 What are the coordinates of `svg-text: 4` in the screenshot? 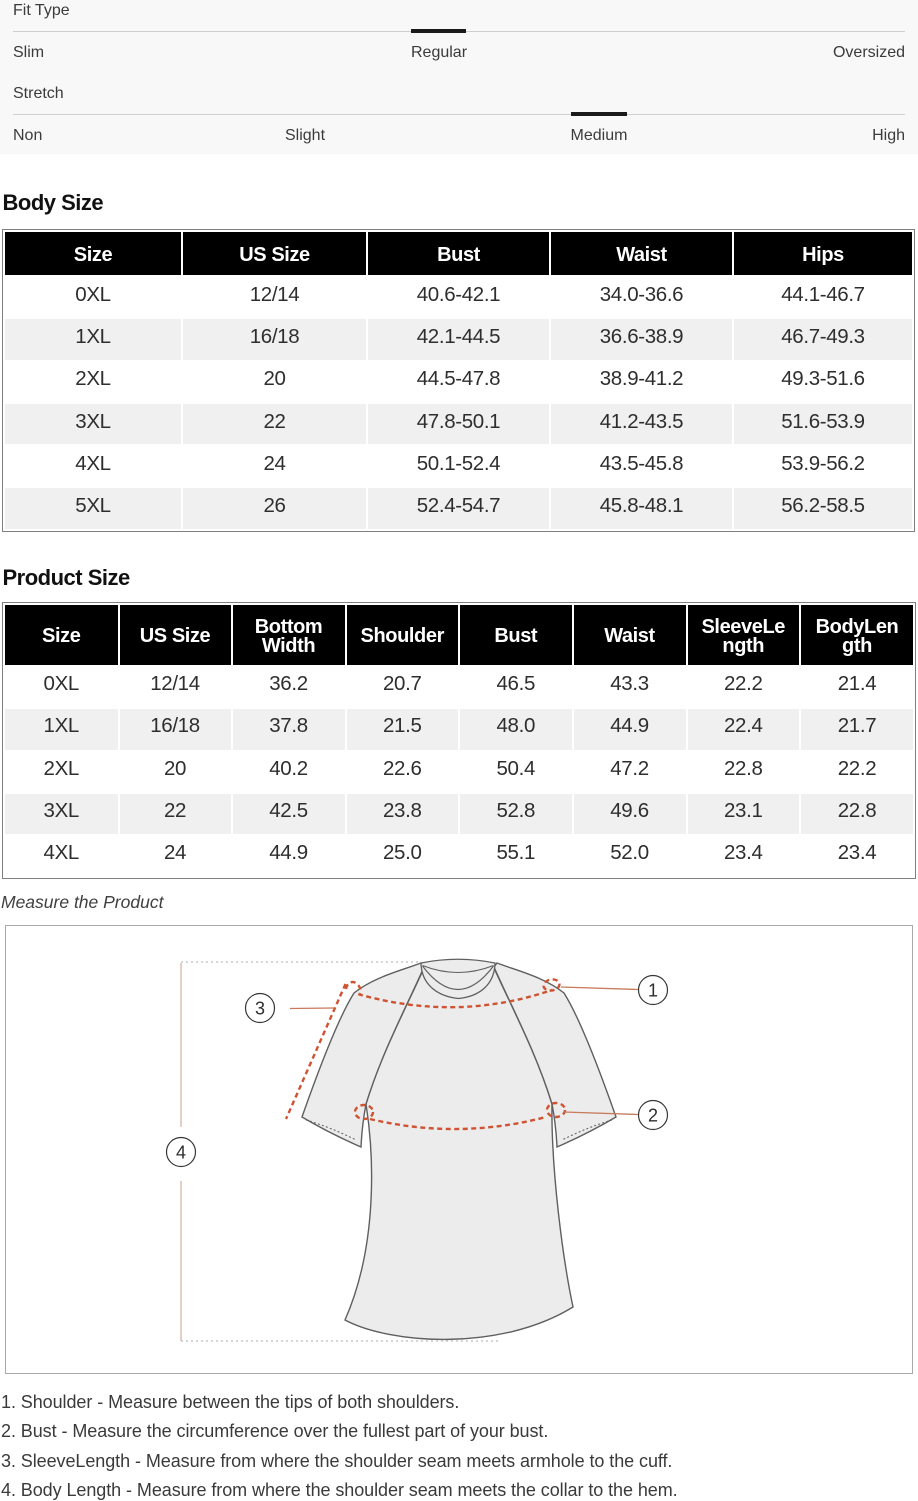 It's located at (181, 1153).